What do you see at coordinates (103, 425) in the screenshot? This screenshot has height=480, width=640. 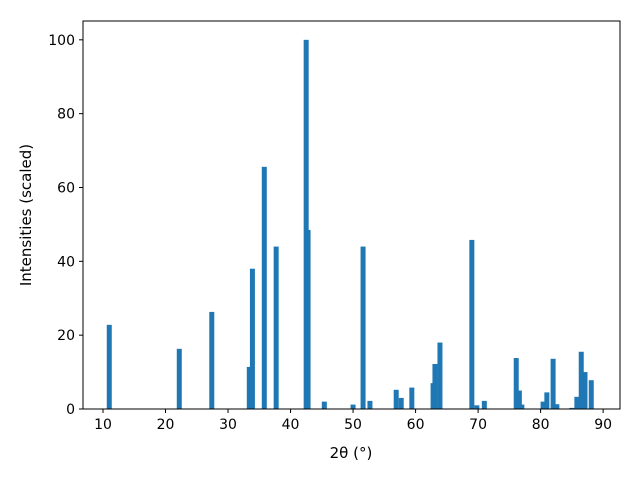 I see `x-tick-label: 10` at bounding box center [103, 425].